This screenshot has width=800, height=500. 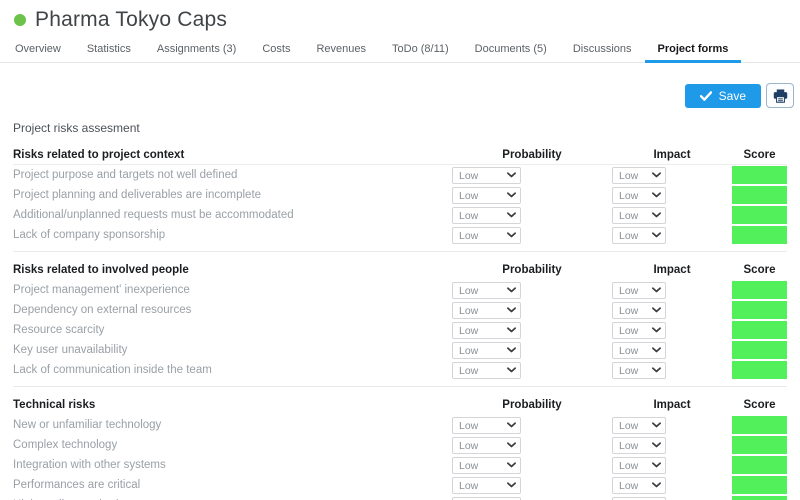 What do you see at coordinates (400, 425) in the screenshot?
I see `risk-row: New or unfamiliar technology Low Low` at bounding box center [400, 425].